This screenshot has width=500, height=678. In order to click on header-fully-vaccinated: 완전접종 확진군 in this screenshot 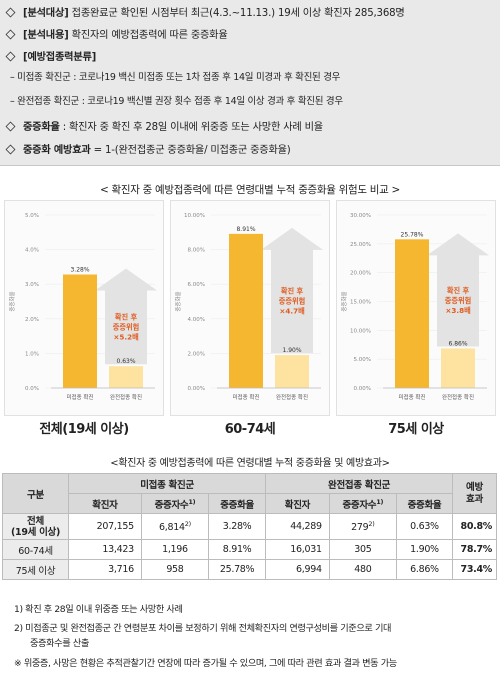, I will do `click(359, 483)`.